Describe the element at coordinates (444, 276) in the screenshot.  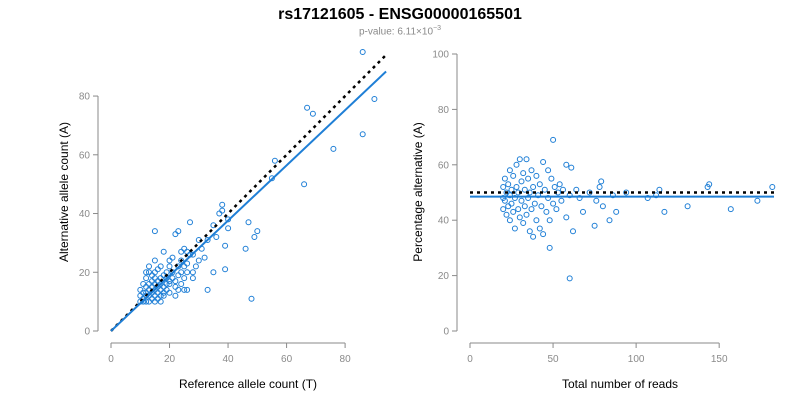
I see `right-y-tick-label: 20` at that location.